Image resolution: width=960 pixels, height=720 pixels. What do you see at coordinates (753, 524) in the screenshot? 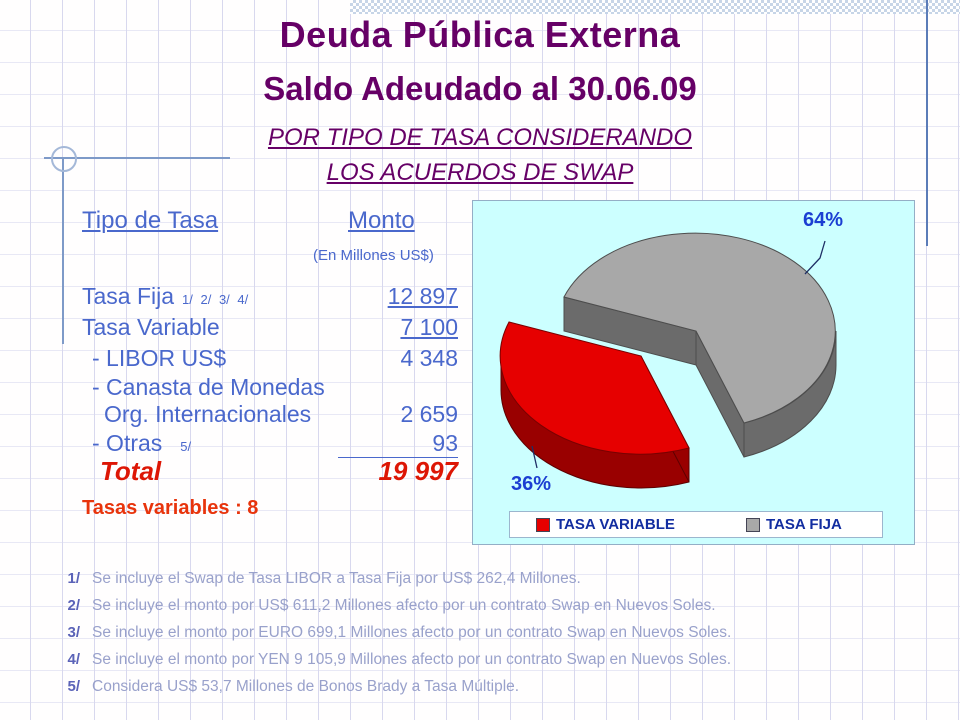
I see `legend-swatch-fija` at bounding box center [753, 524].